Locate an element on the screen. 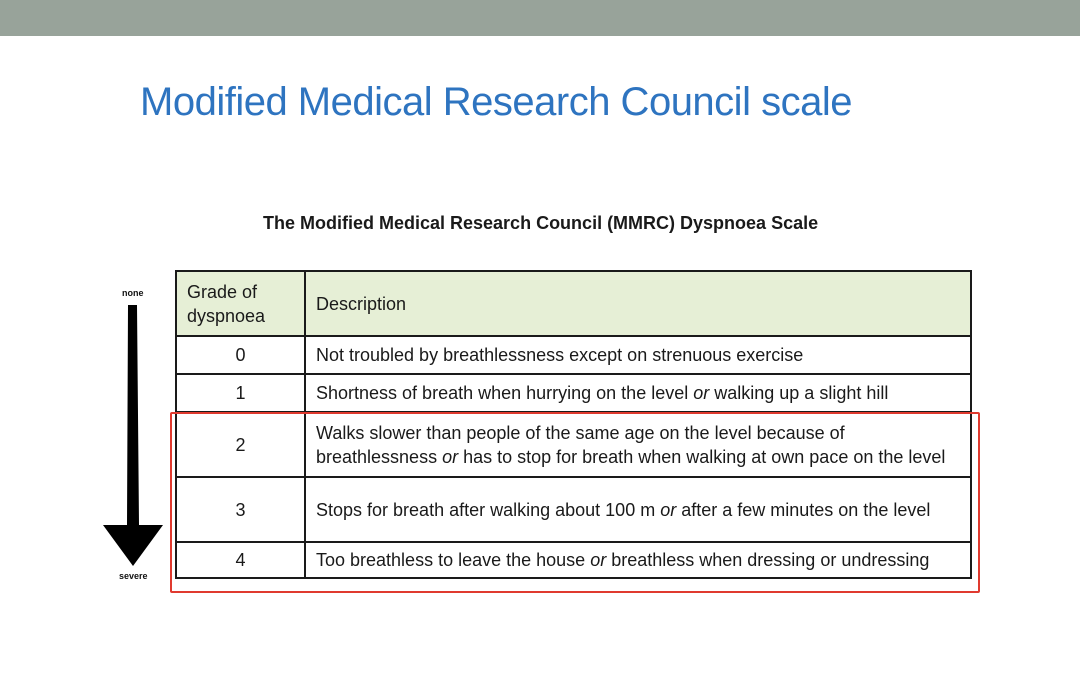 Image resolution: width=1080 pixels, height=675 pixels. scale-top-label: none is located at coordinates (133, 293).